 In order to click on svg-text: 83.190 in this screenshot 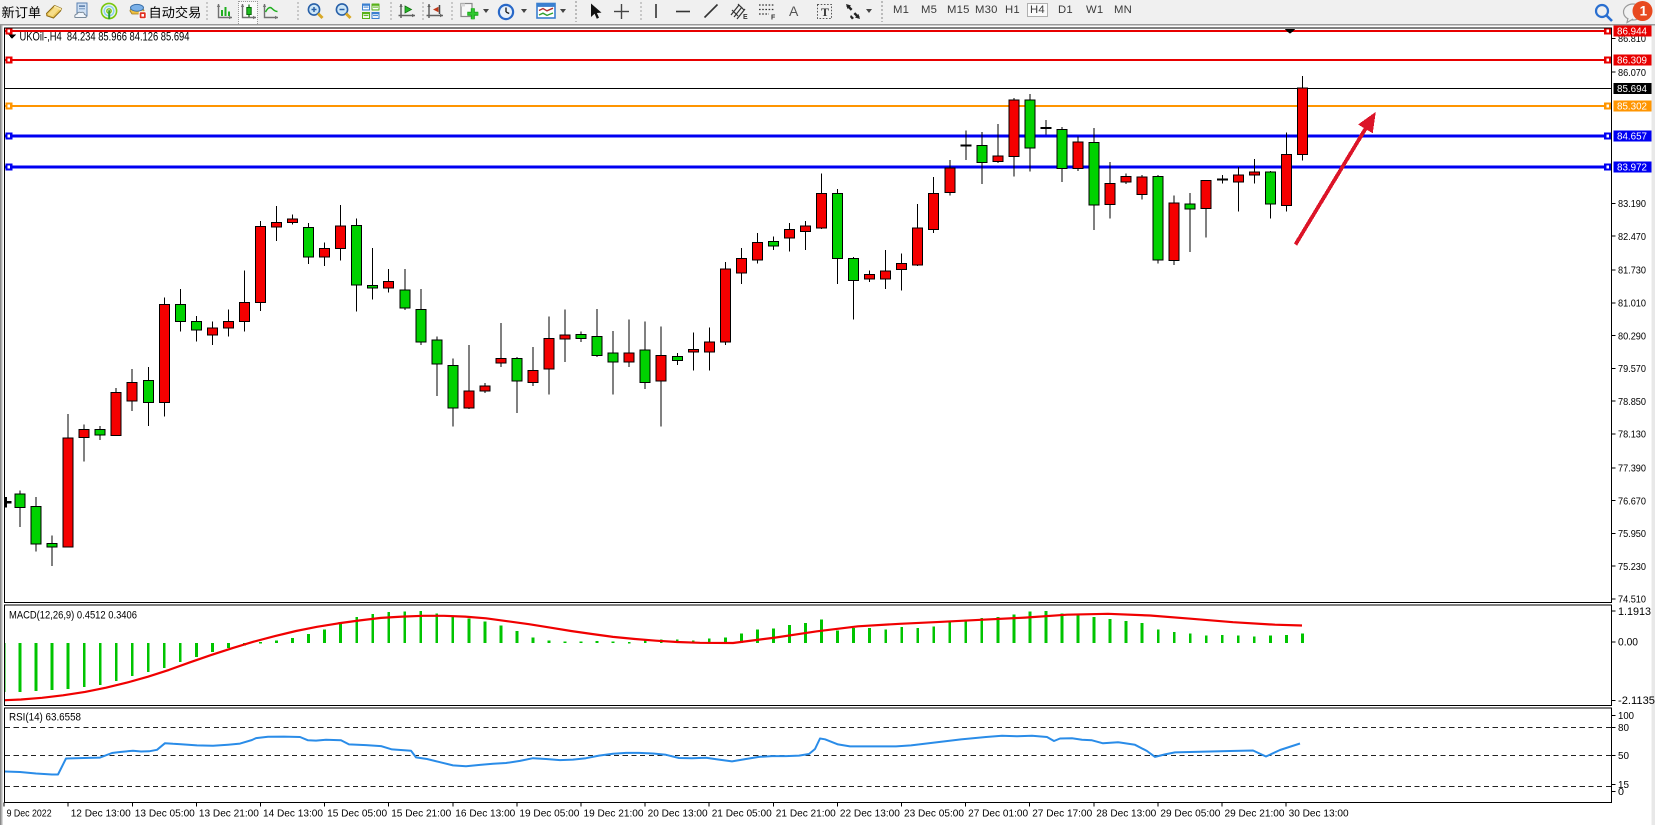, I will do `click(1632, 204)`.